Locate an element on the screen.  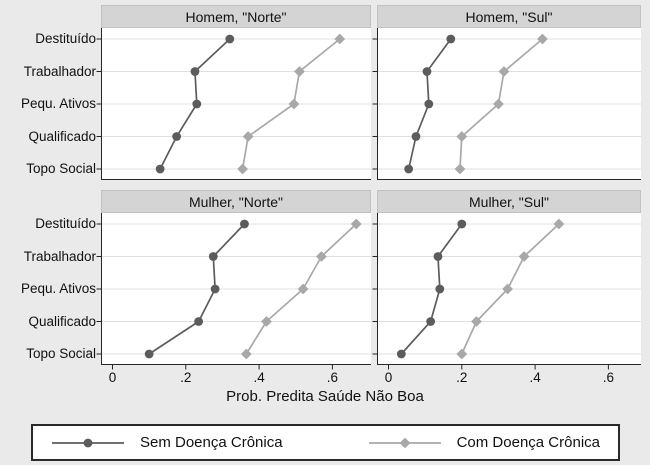
panel-title-text: Mulher, "Norte" is located at coordinates (236, 201).